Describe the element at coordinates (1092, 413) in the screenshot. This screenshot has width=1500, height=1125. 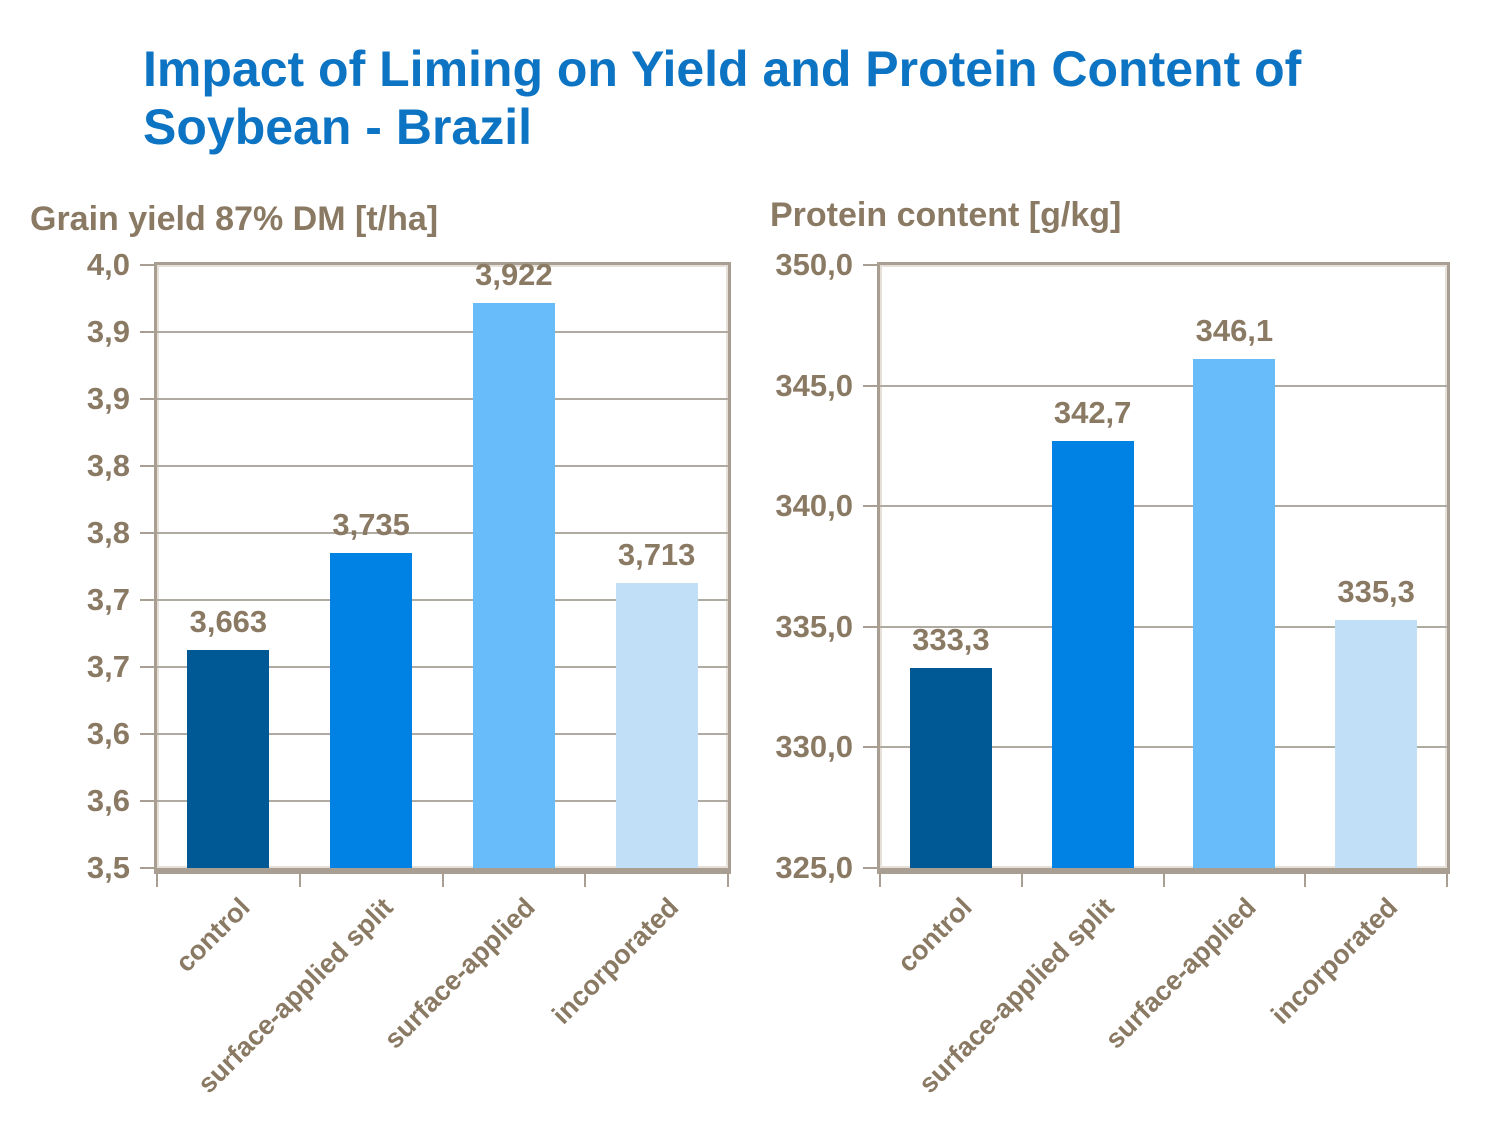
I see `value-label-surface-applied-split: 342,7` at that location.